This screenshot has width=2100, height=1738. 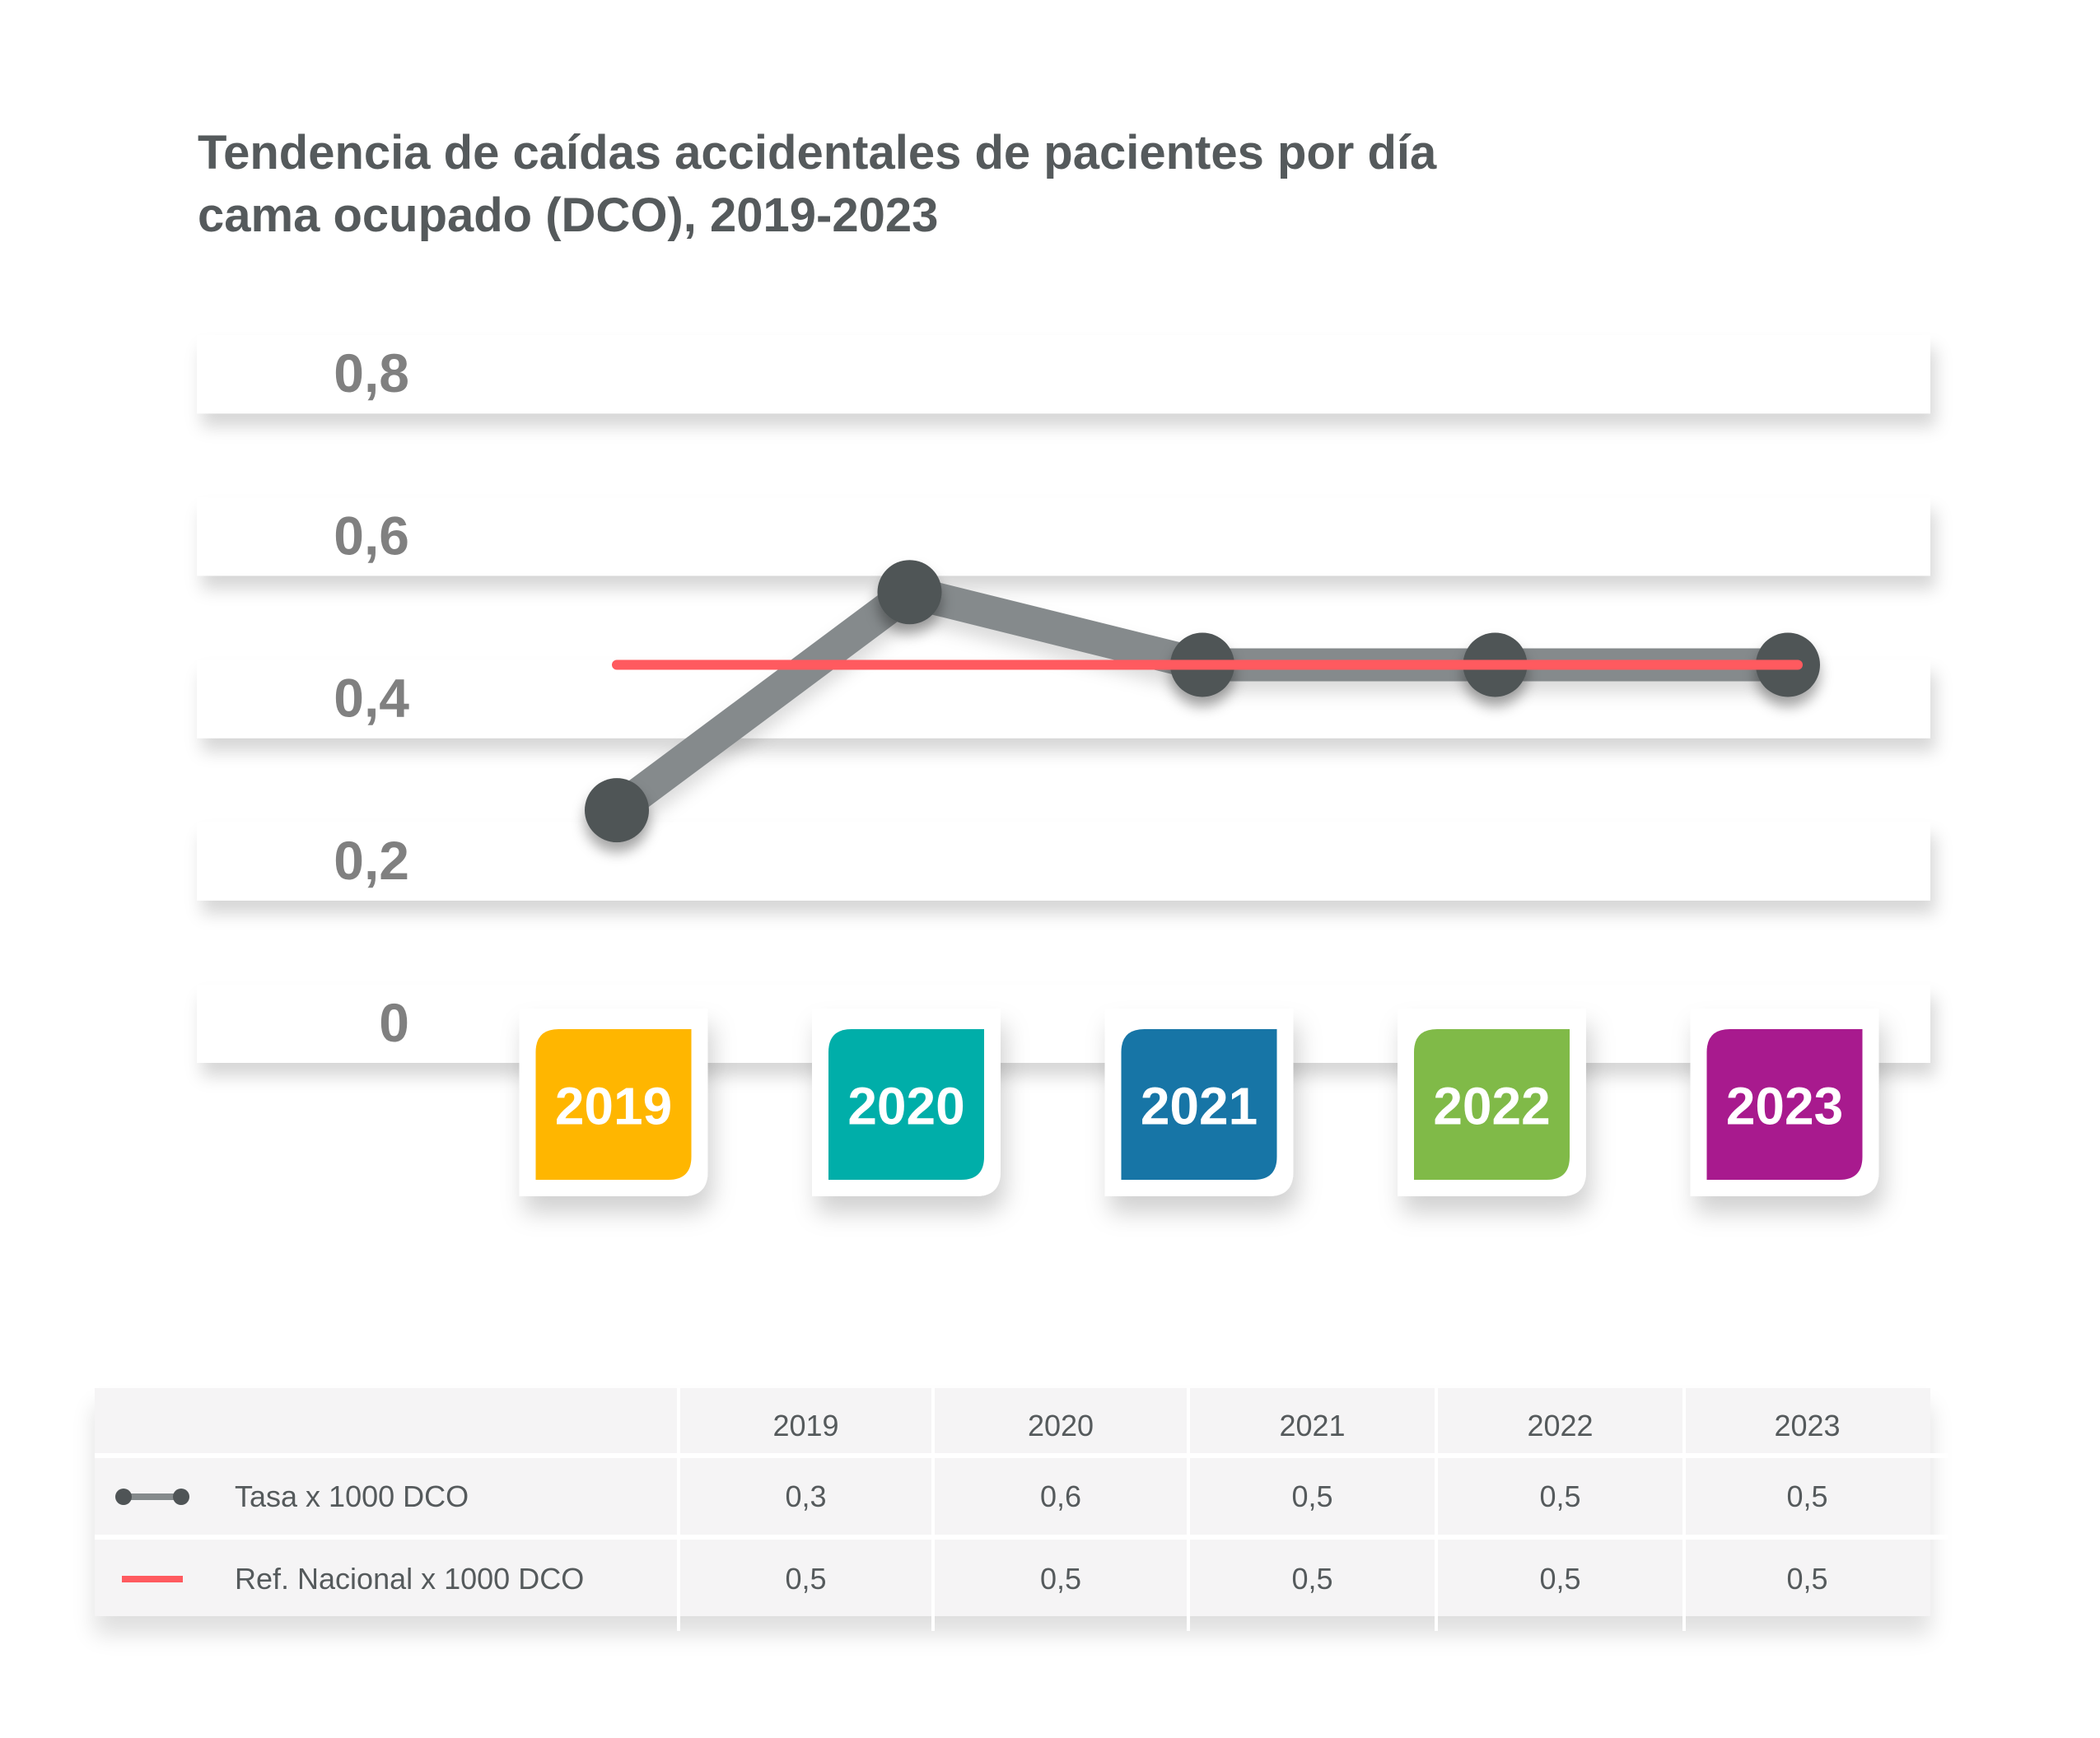 What do you see at coordinates (1060, 1425) in the screenshot?
I see `table-header-cell: 2020` at bounding box center [1060, 1425].